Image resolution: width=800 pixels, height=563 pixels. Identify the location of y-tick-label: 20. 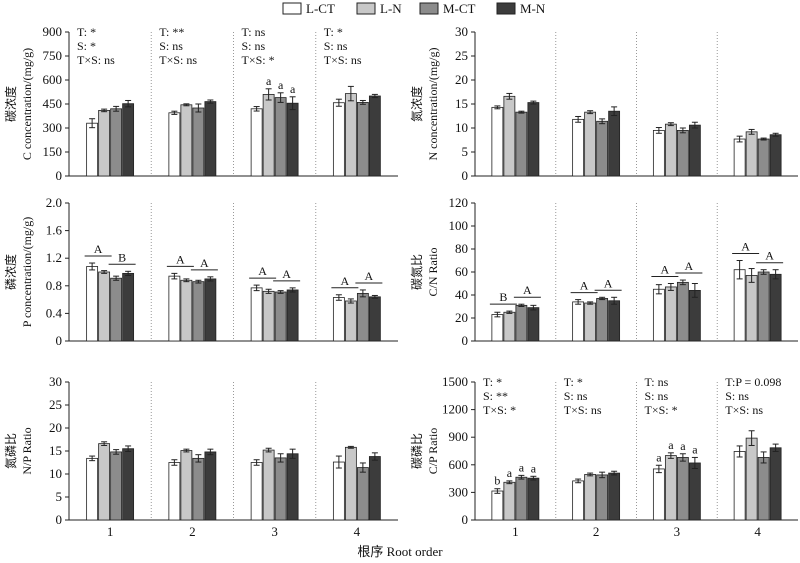
(55, 427).